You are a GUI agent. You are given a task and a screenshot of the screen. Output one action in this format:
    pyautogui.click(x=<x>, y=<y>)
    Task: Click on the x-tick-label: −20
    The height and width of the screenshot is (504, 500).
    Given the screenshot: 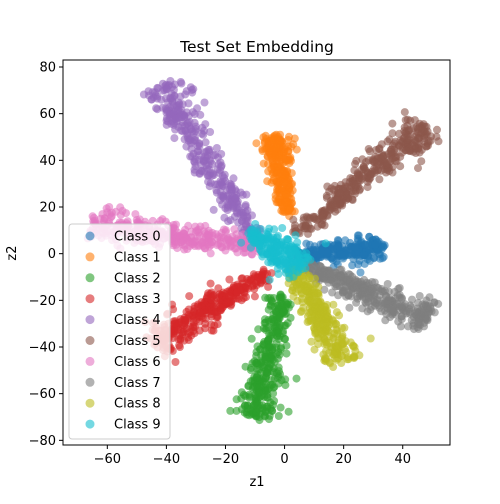 What is the action you would take?
    pyautogui.click(x=225, y=459)
    